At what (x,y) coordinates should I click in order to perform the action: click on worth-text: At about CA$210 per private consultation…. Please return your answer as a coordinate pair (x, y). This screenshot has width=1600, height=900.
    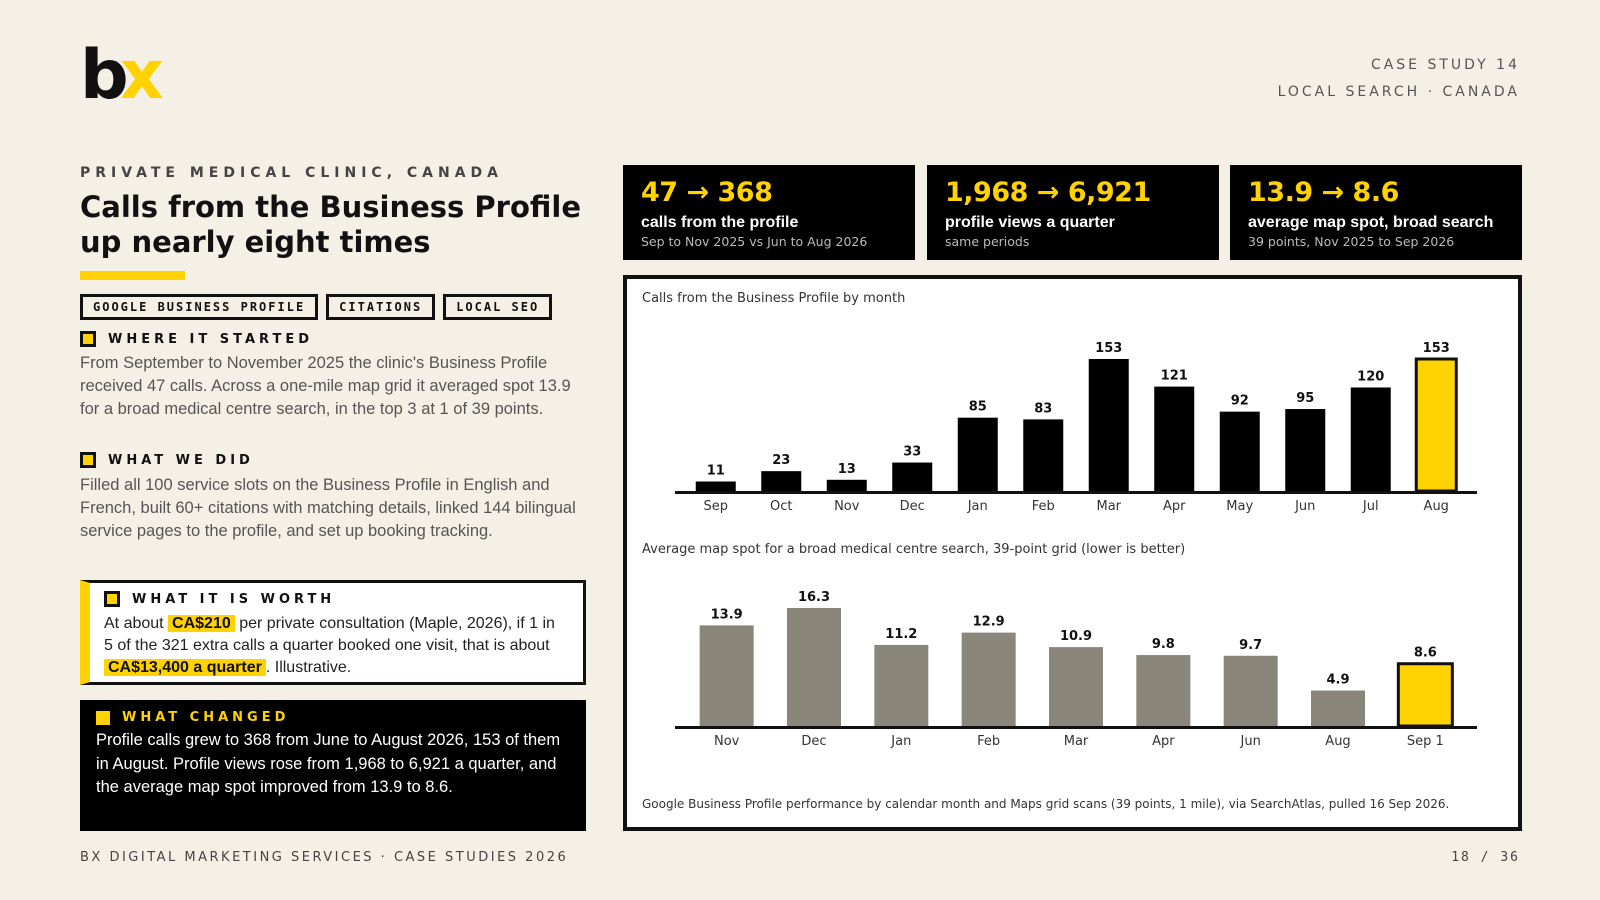
    Looking at the image, I should click on (335, 646).